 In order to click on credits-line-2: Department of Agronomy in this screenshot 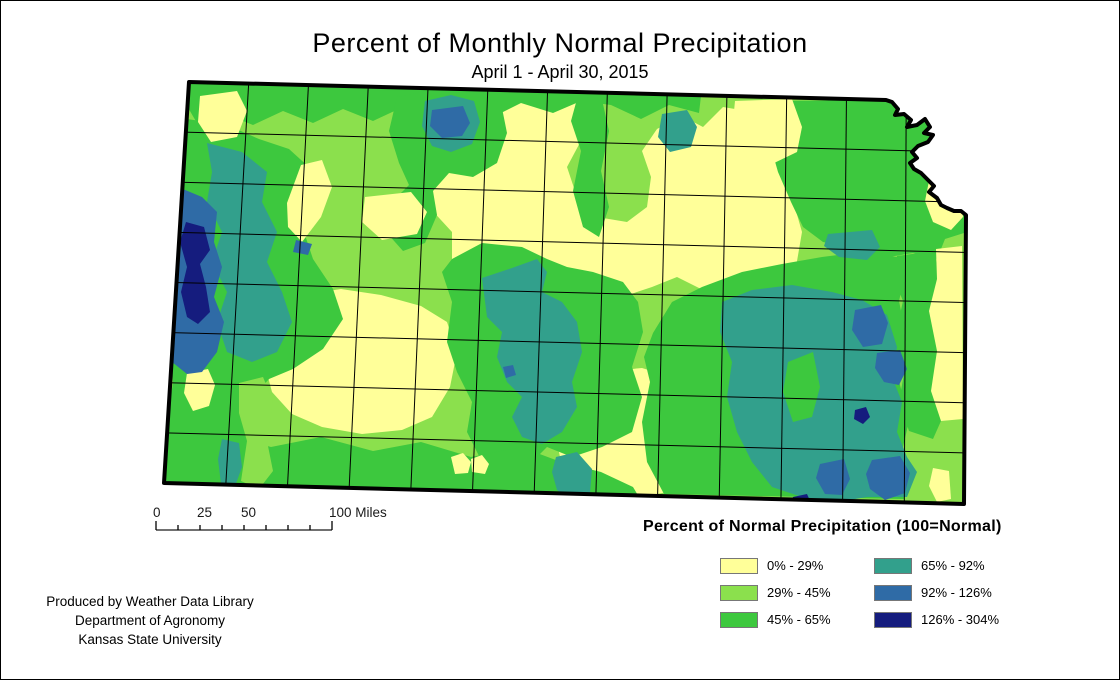, I will do `click(150, 620)`.